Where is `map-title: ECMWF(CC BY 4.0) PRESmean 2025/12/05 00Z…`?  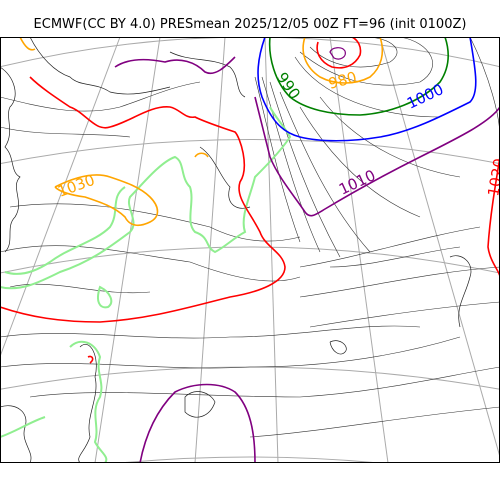
map-title: ECMWF(CC BY 4.0) PRESmean 2025/12/05 00Z… is located at coordinates (250, 24).